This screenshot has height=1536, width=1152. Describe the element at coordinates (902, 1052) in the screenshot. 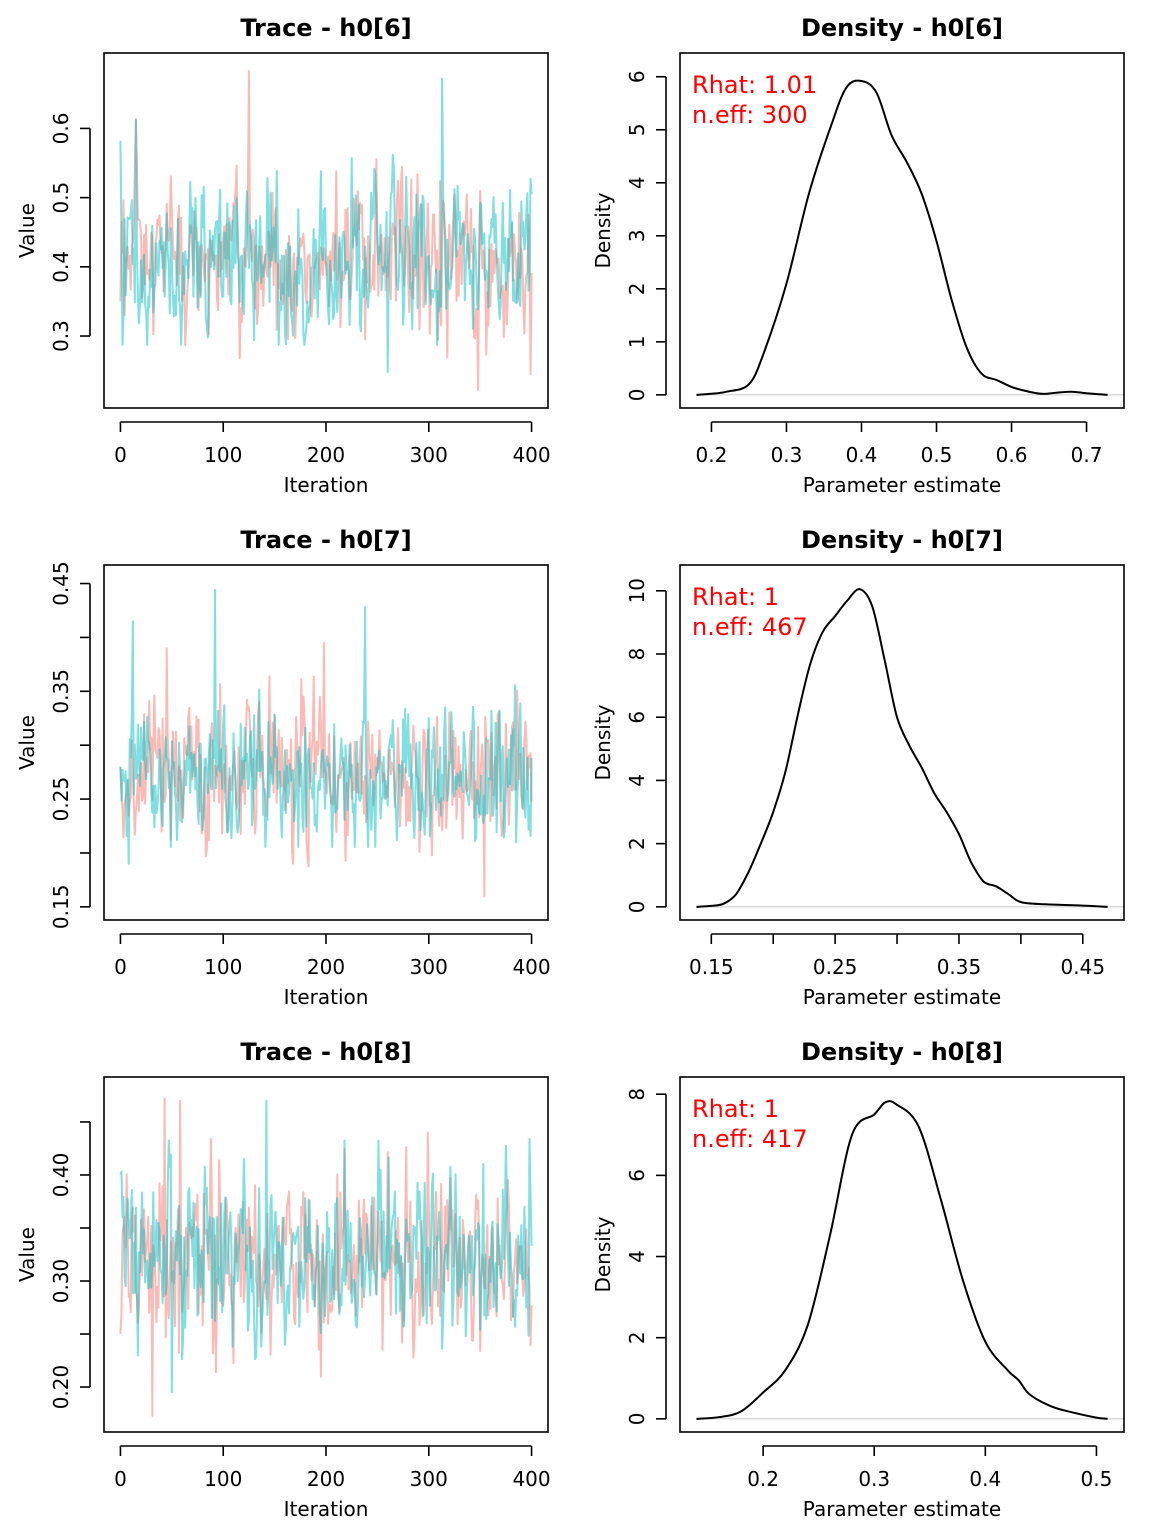

I see `panel-title: Density - h0[8]` at that location.